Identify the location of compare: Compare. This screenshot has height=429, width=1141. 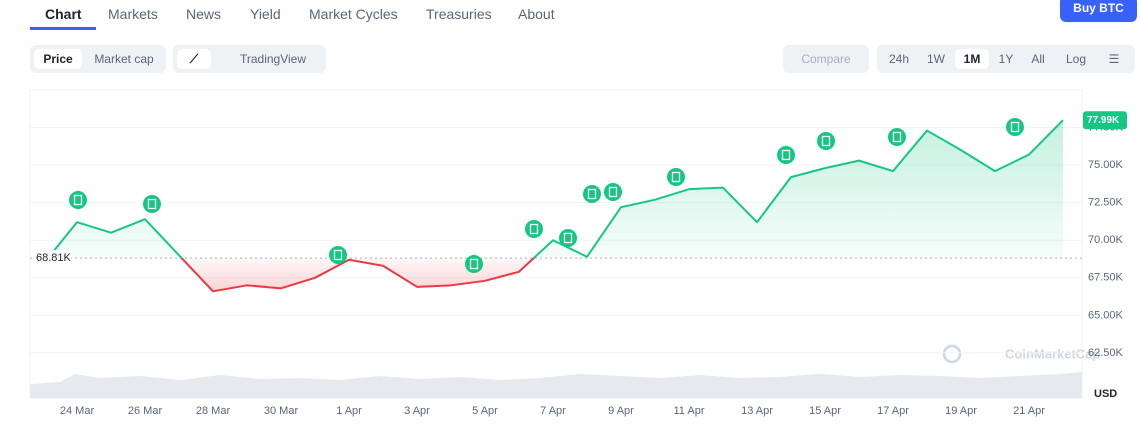
(826, 59).